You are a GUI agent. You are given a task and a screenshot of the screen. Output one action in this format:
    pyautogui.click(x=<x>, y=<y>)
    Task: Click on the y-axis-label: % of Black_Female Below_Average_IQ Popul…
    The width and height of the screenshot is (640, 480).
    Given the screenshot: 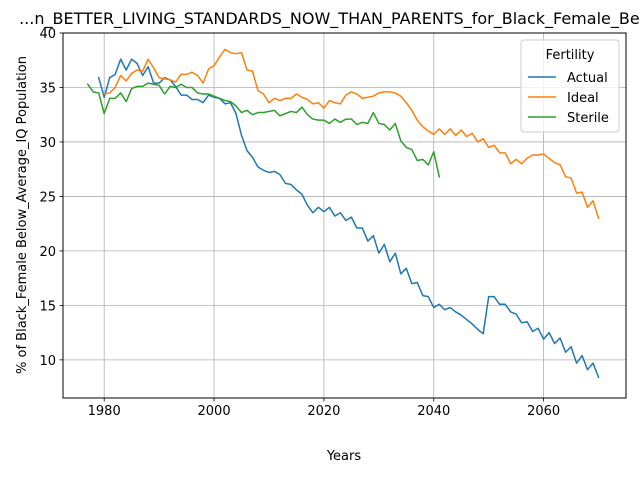 What is the action you would take?
    pyautogui.click(x=22, y=215)
    